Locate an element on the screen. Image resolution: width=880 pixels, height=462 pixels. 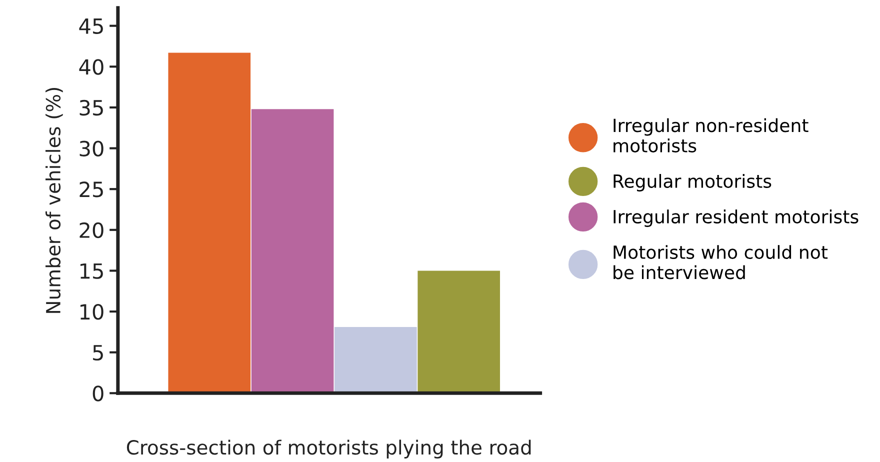
y-tick-label: 40 is located at coordinates (91, 67).